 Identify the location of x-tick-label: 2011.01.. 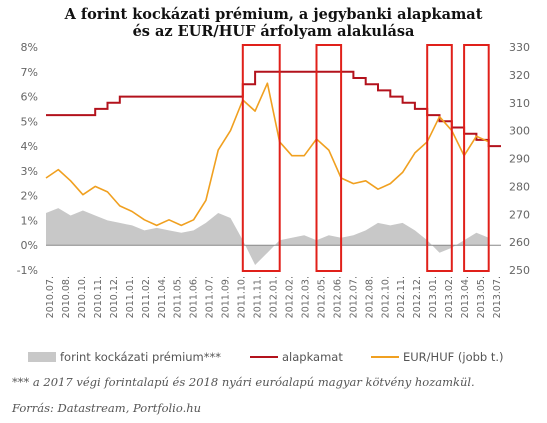
(130, 297).